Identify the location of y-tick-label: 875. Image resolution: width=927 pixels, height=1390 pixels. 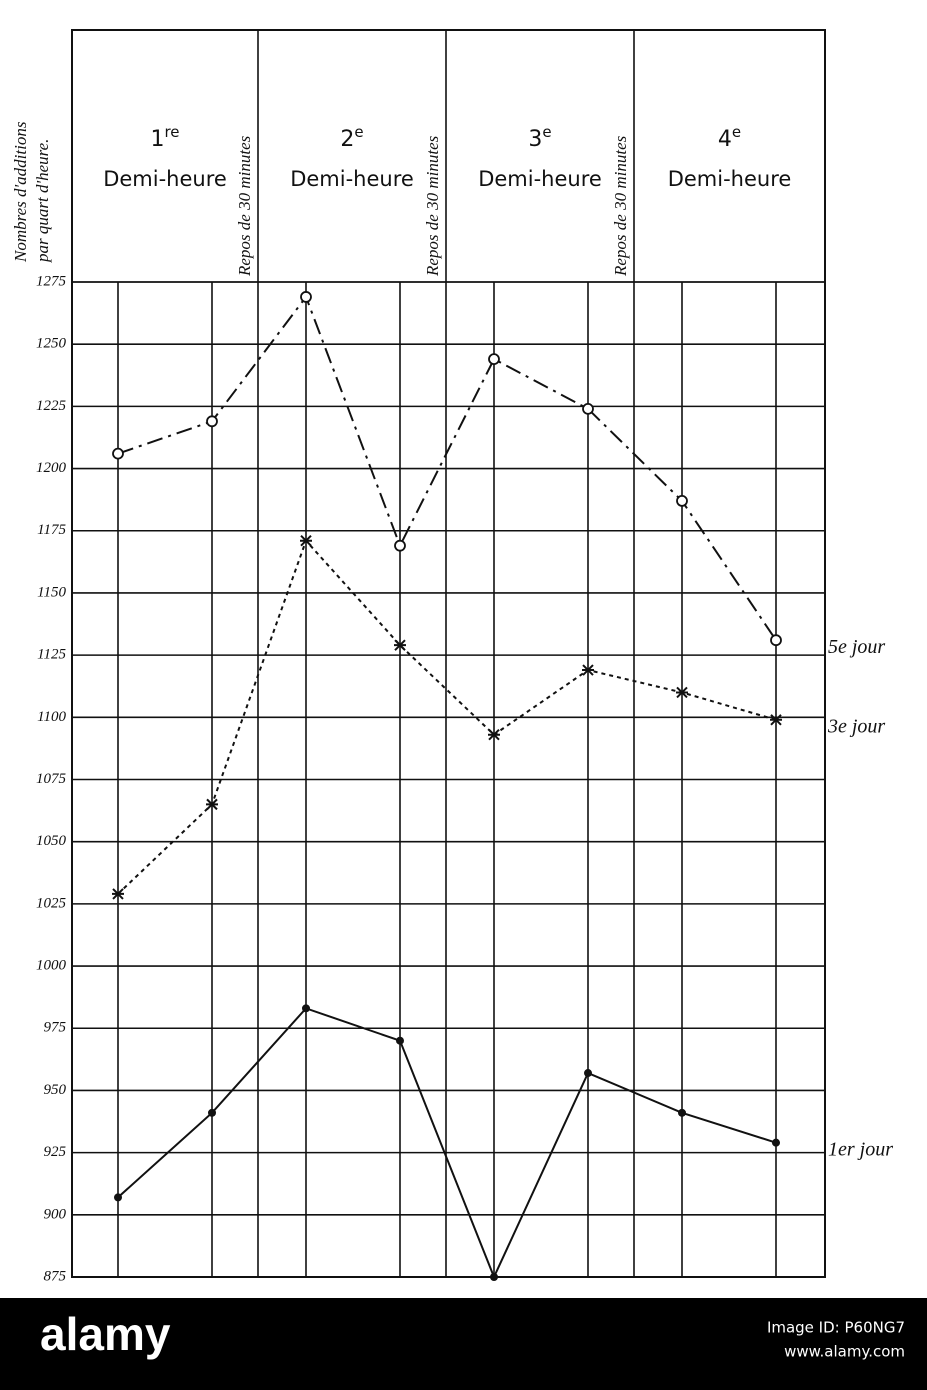
(55, 1276).